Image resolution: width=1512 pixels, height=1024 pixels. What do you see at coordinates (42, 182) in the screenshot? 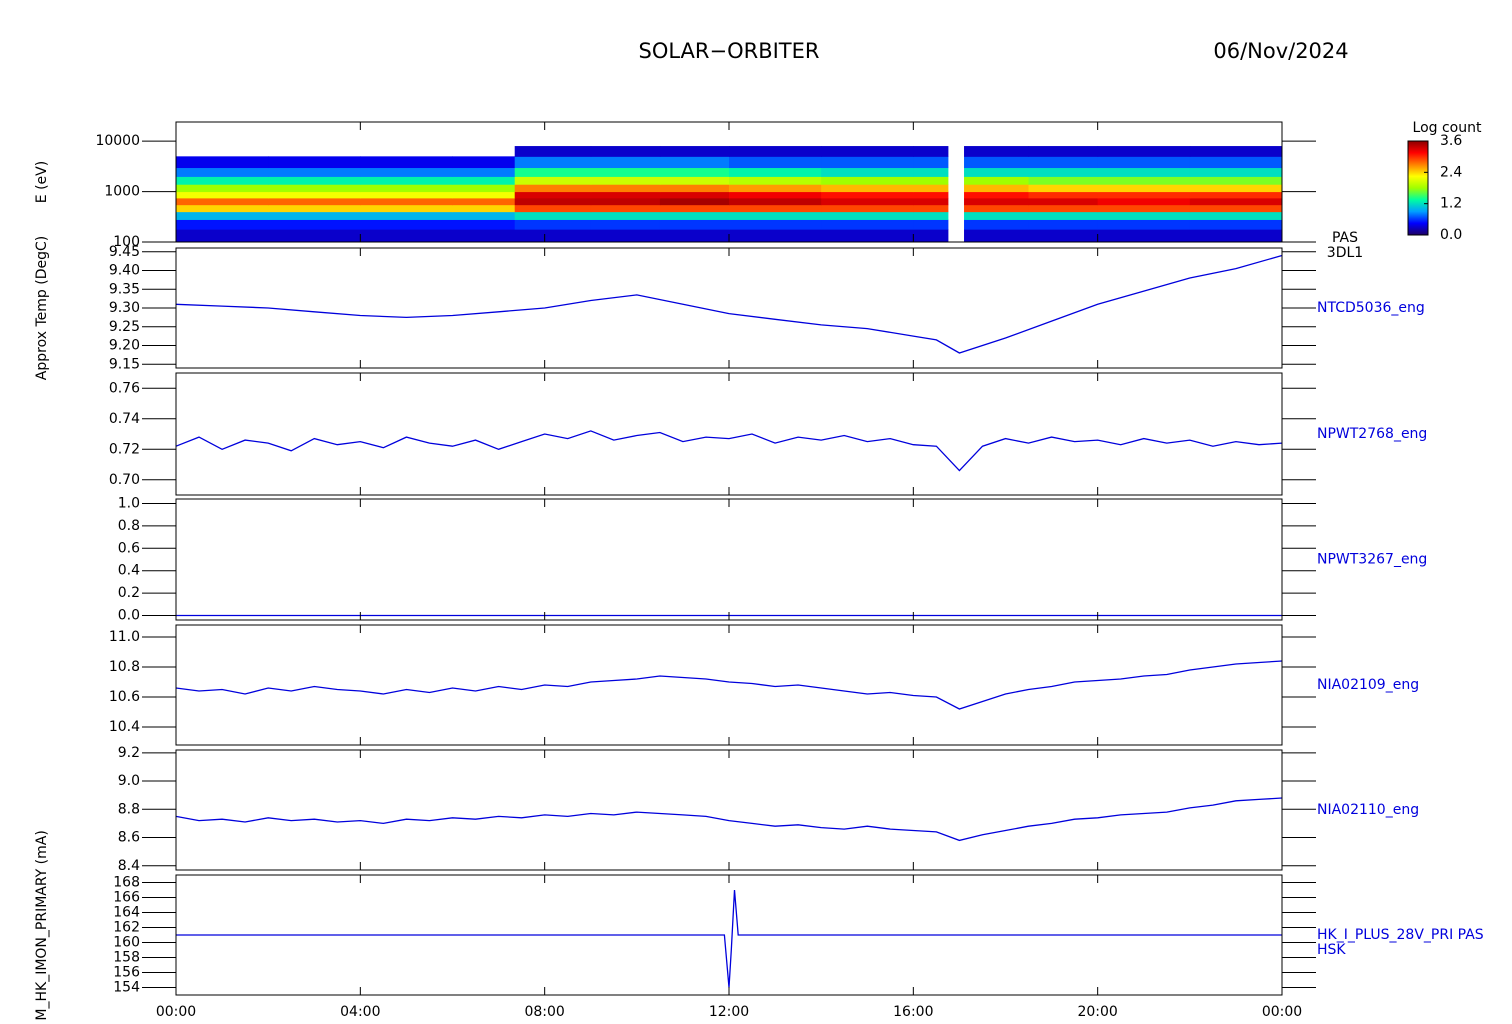
I see `y-axis-label: E (eV)` at bounding box center [42, 182].